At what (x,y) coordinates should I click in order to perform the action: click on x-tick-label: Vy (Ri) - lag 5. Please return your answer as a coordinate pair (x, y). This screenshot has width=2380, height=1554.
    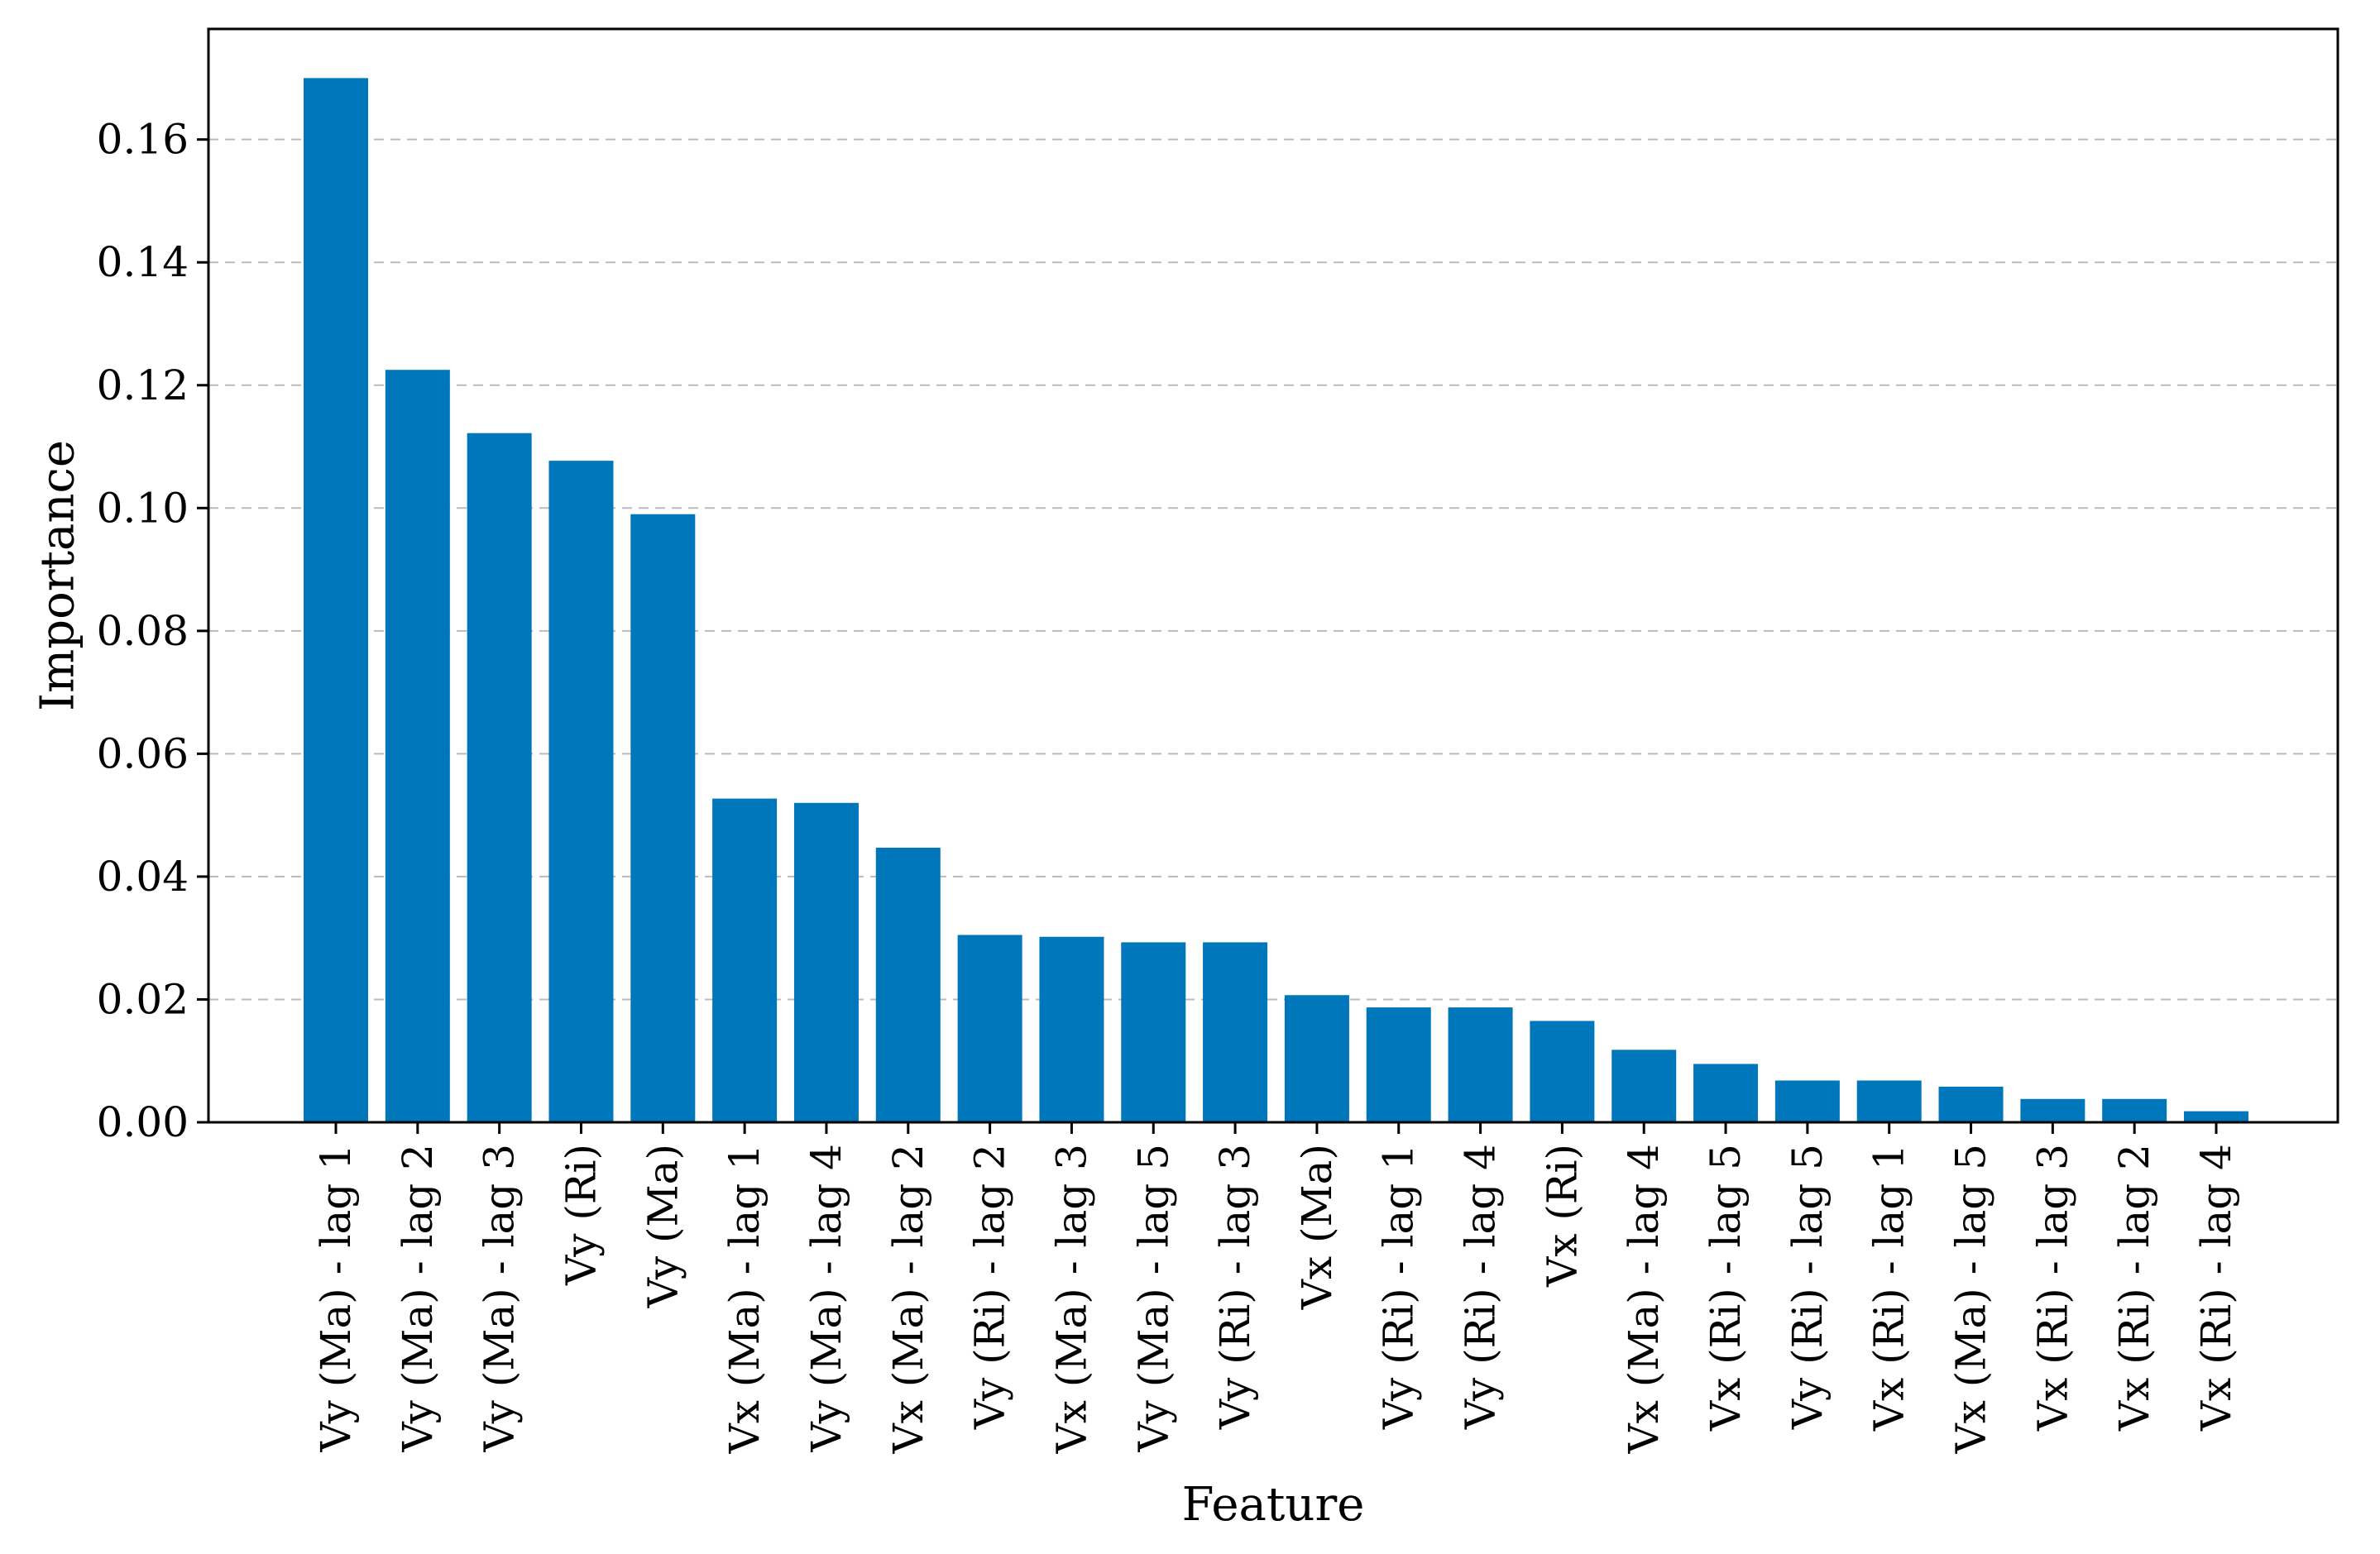
    Looking at the image, I should click on (1808, 1287).